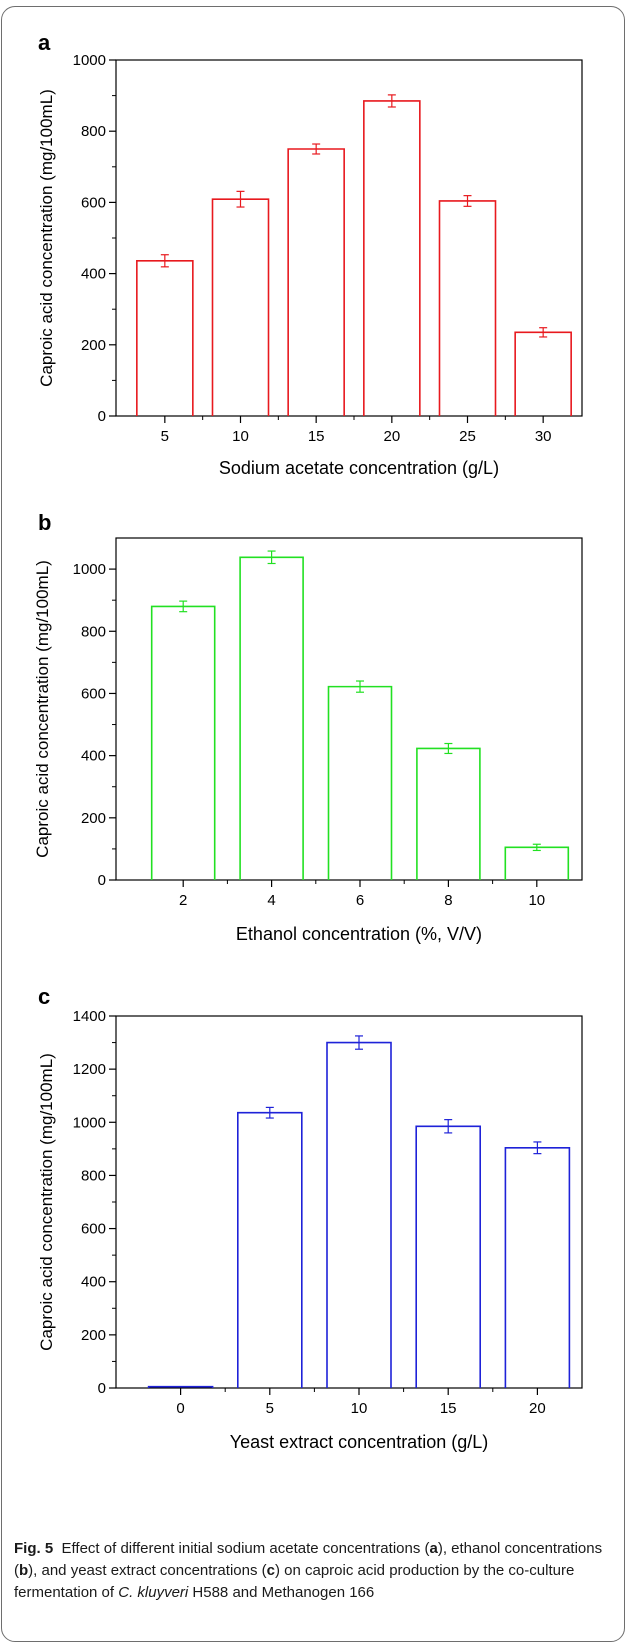 The height and width of the screenshot is (1646, 629). What do you see at coordinates (359, 934) in the screenshot?
I see `x-axis-label: Ethanol concentration (%, V/V)` at bounding box center [359, 934].